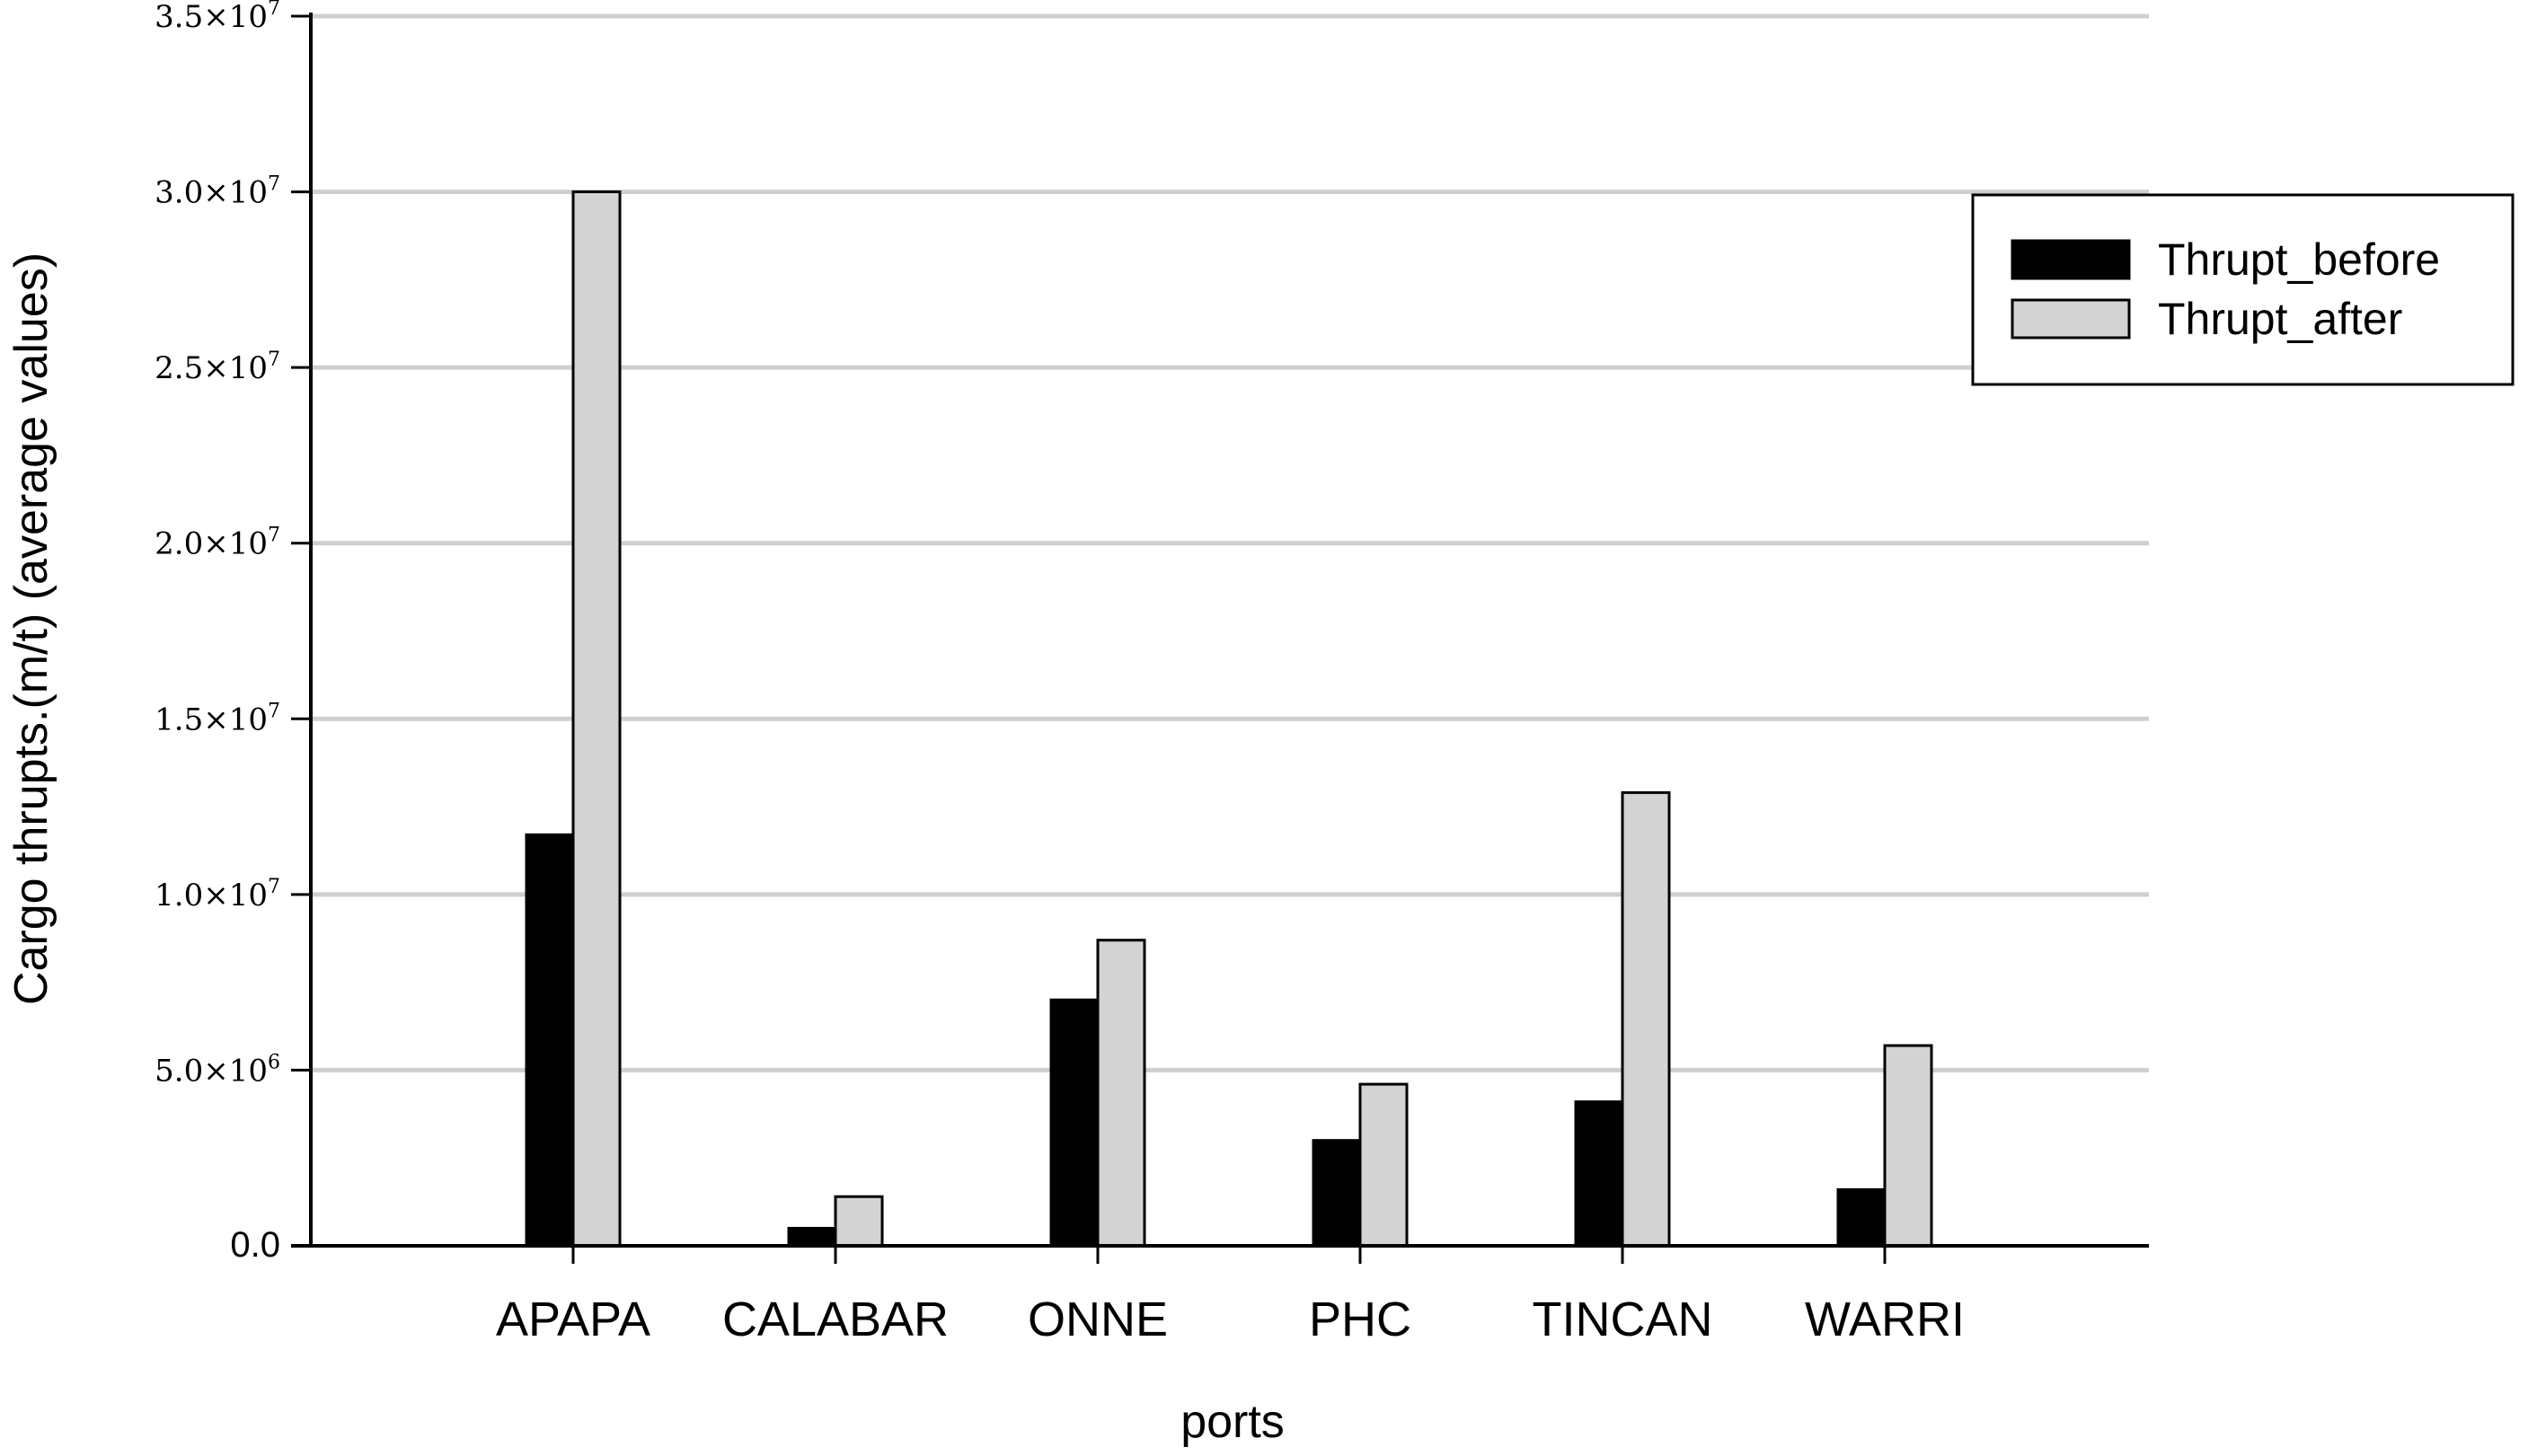  What do you see at coordinates (573, 1319) in the screenshot?
I see `x-tick-label: APAPA` at bounding box center [573, 1319].